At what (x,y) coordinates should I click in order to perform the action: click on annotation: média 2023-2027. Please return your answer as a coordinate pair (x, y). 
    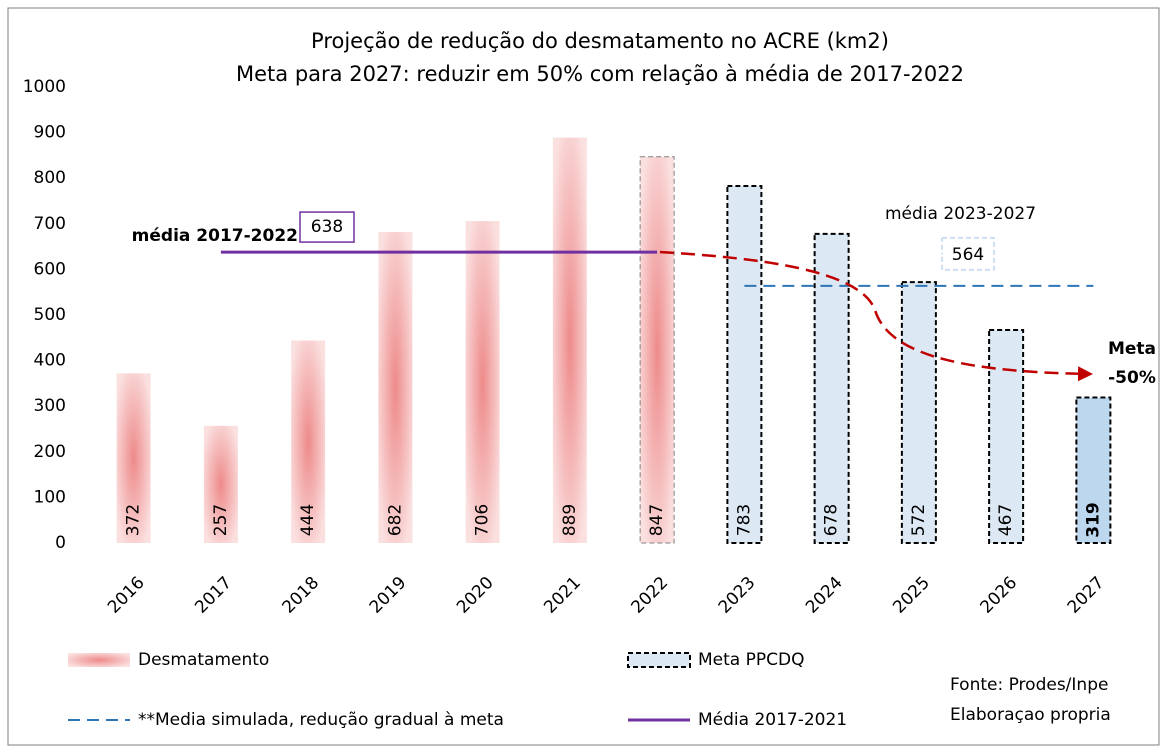
    Looking at the image, I should click on (960, 214).